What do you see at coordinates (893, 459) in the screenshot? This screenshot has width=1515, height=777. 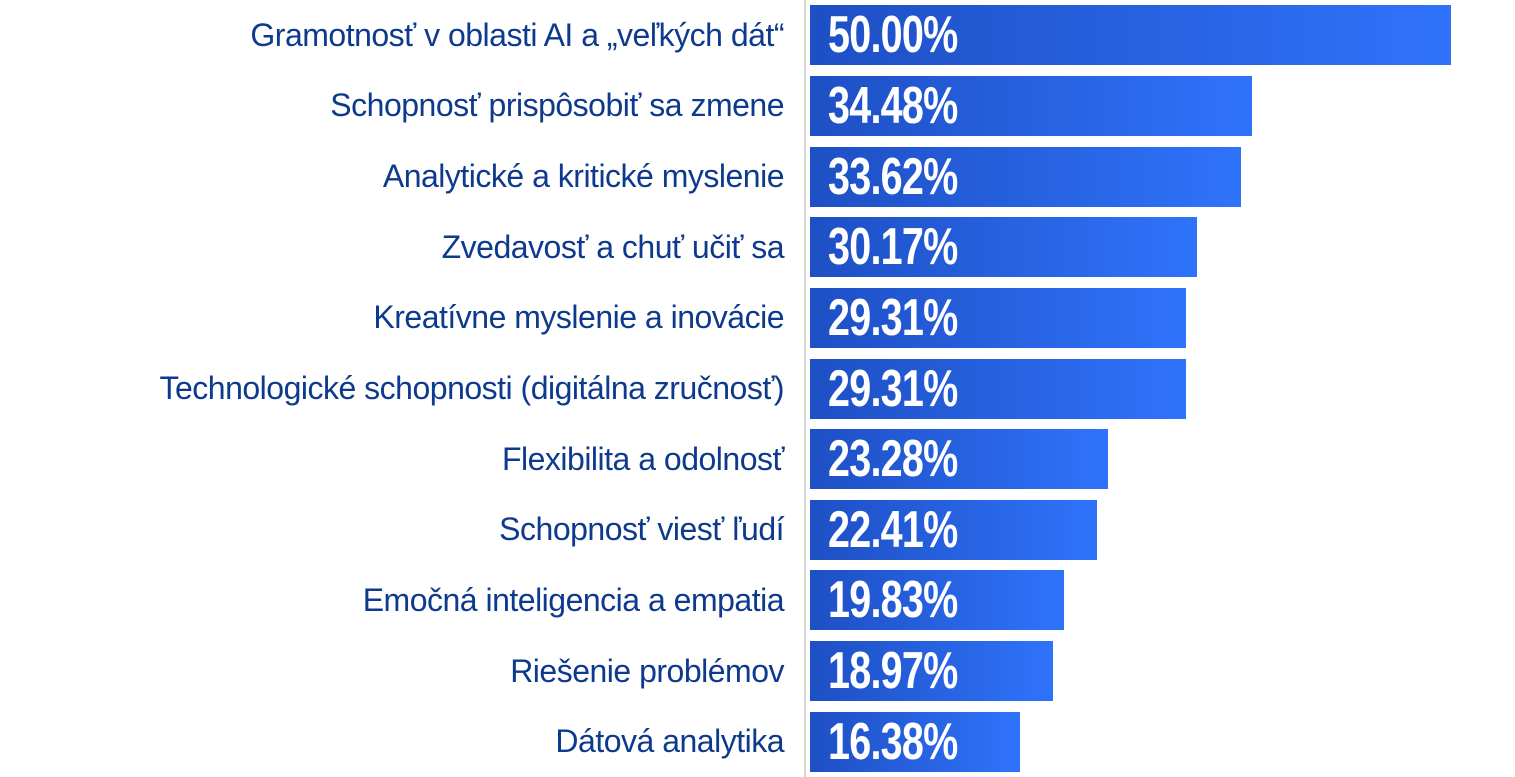 I see `value-label: 23.28%` at bounding box center [893, 459].